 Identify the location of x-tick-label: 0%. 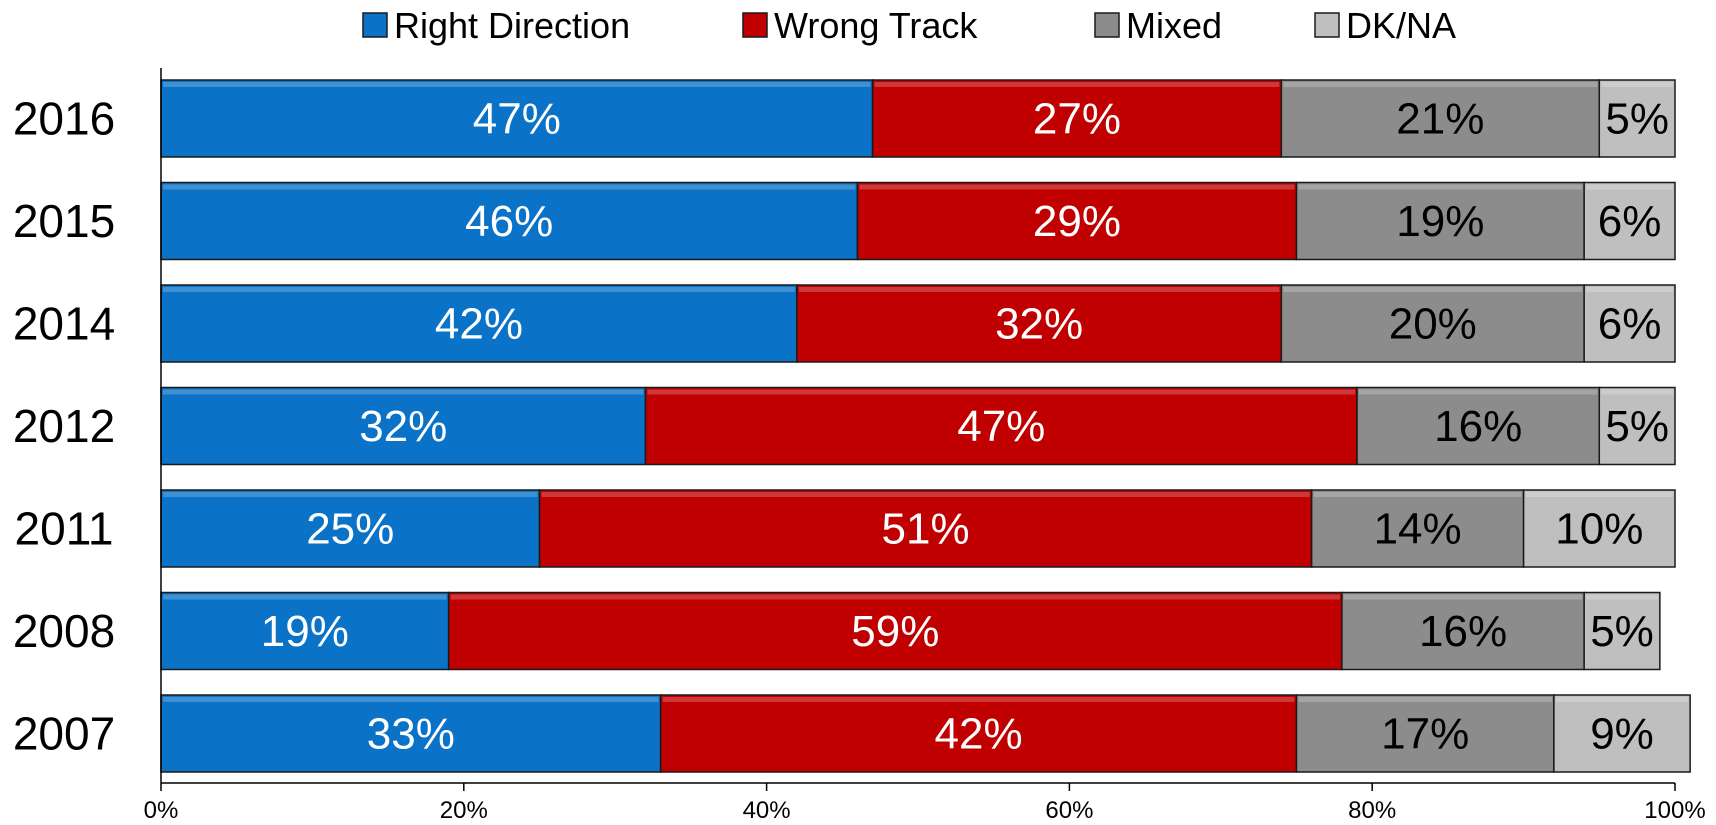
(161, 810).